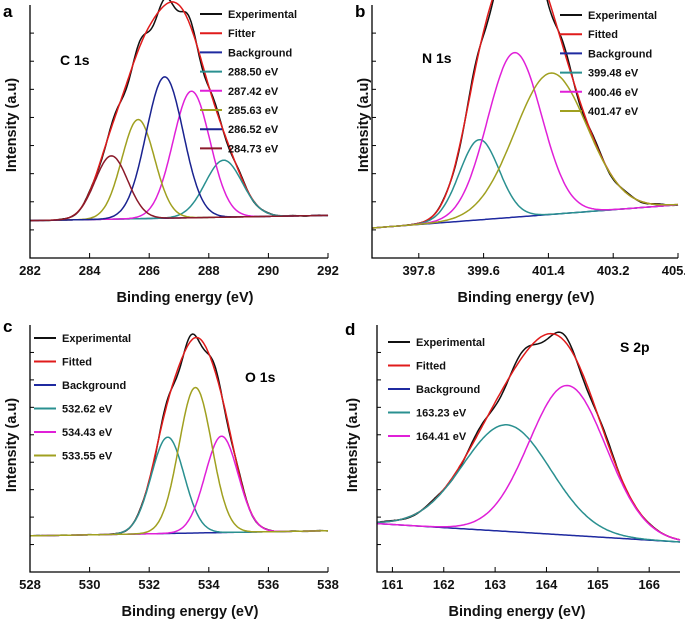 The image size is (685, 623). Describe the element at coordinates (87, 457) in the screenshot. I see `legend-label: 533.55 eV` at that location.